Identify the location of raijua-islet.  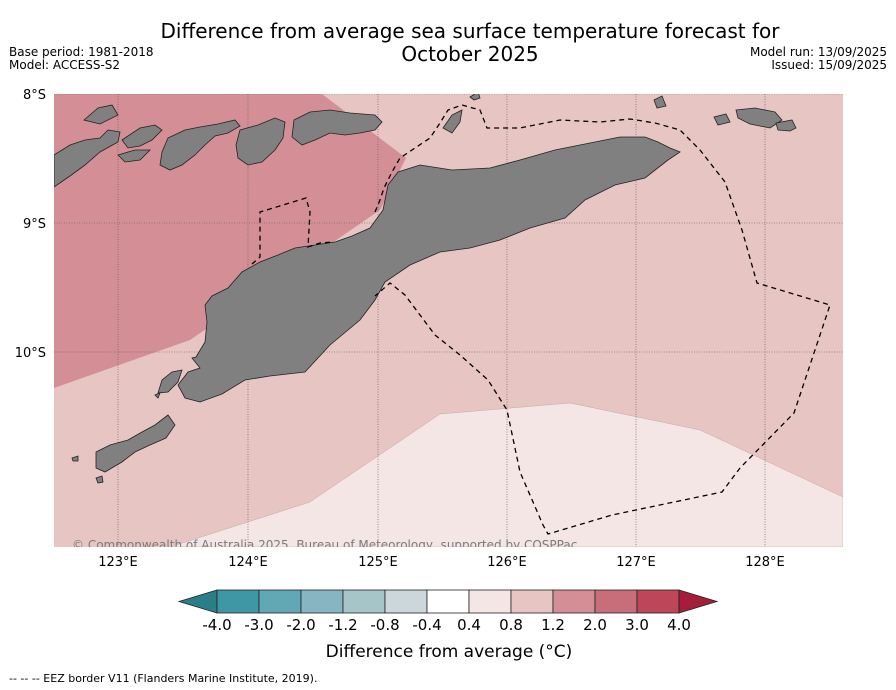
(99, 479).